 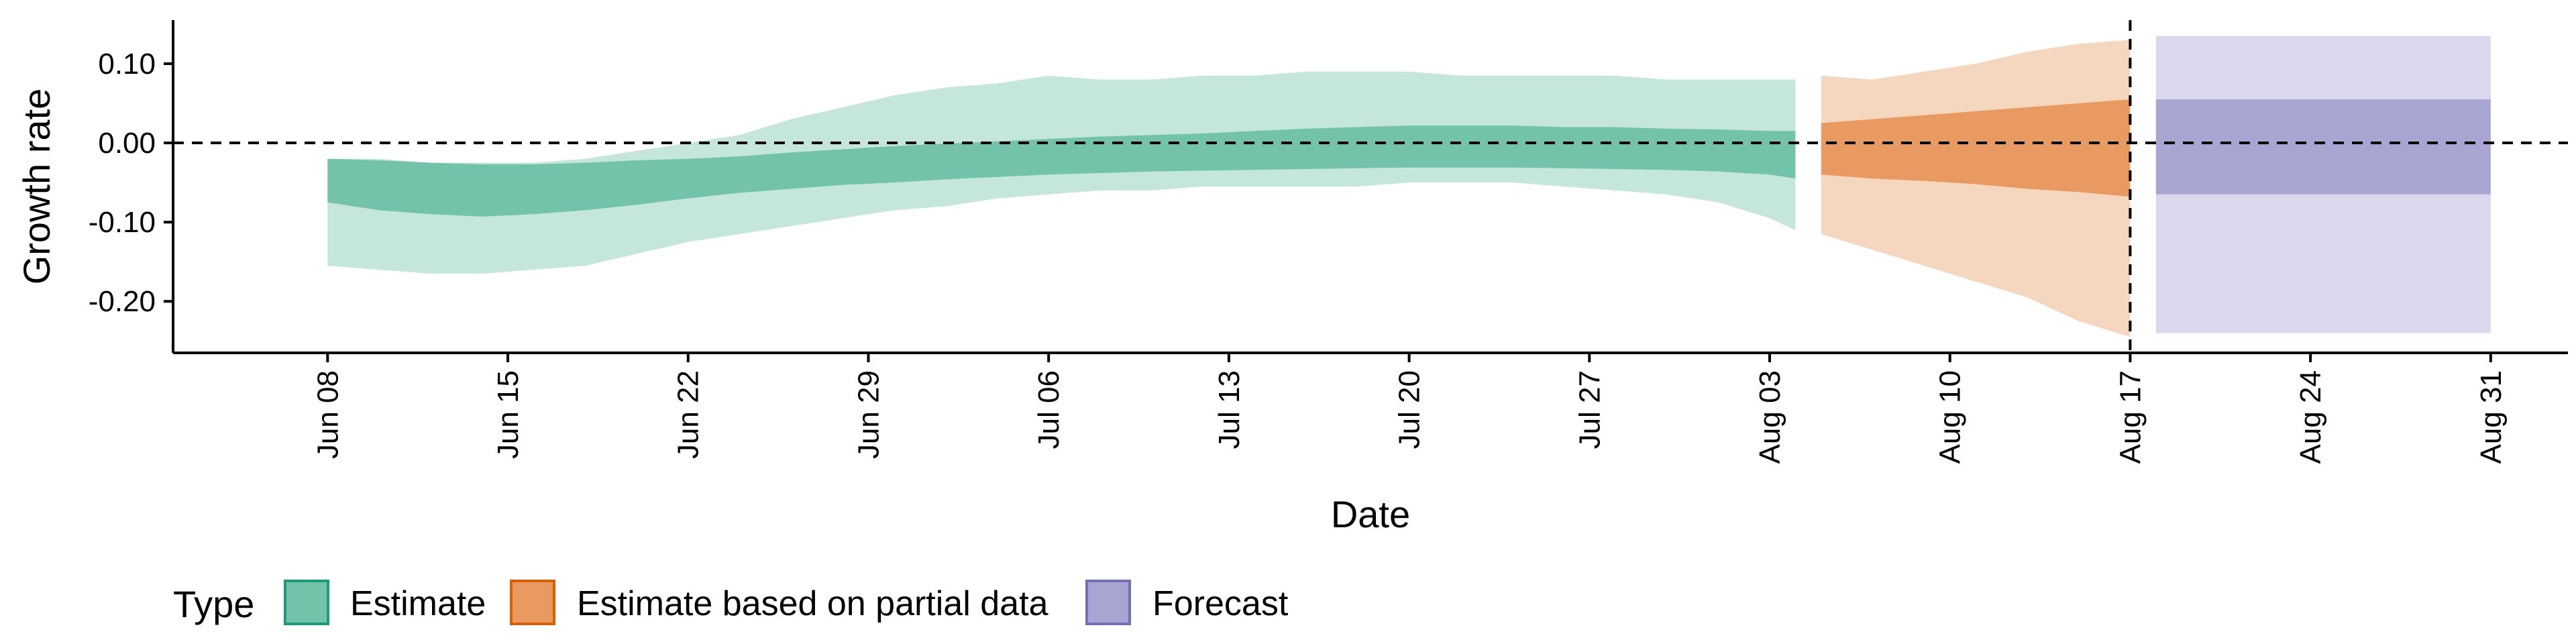 What do you see at coordinates (1976, 148) in the screenshot?
I see `estimate-based-on-partial-data-inner-band` at bounding box center [1976, 148].